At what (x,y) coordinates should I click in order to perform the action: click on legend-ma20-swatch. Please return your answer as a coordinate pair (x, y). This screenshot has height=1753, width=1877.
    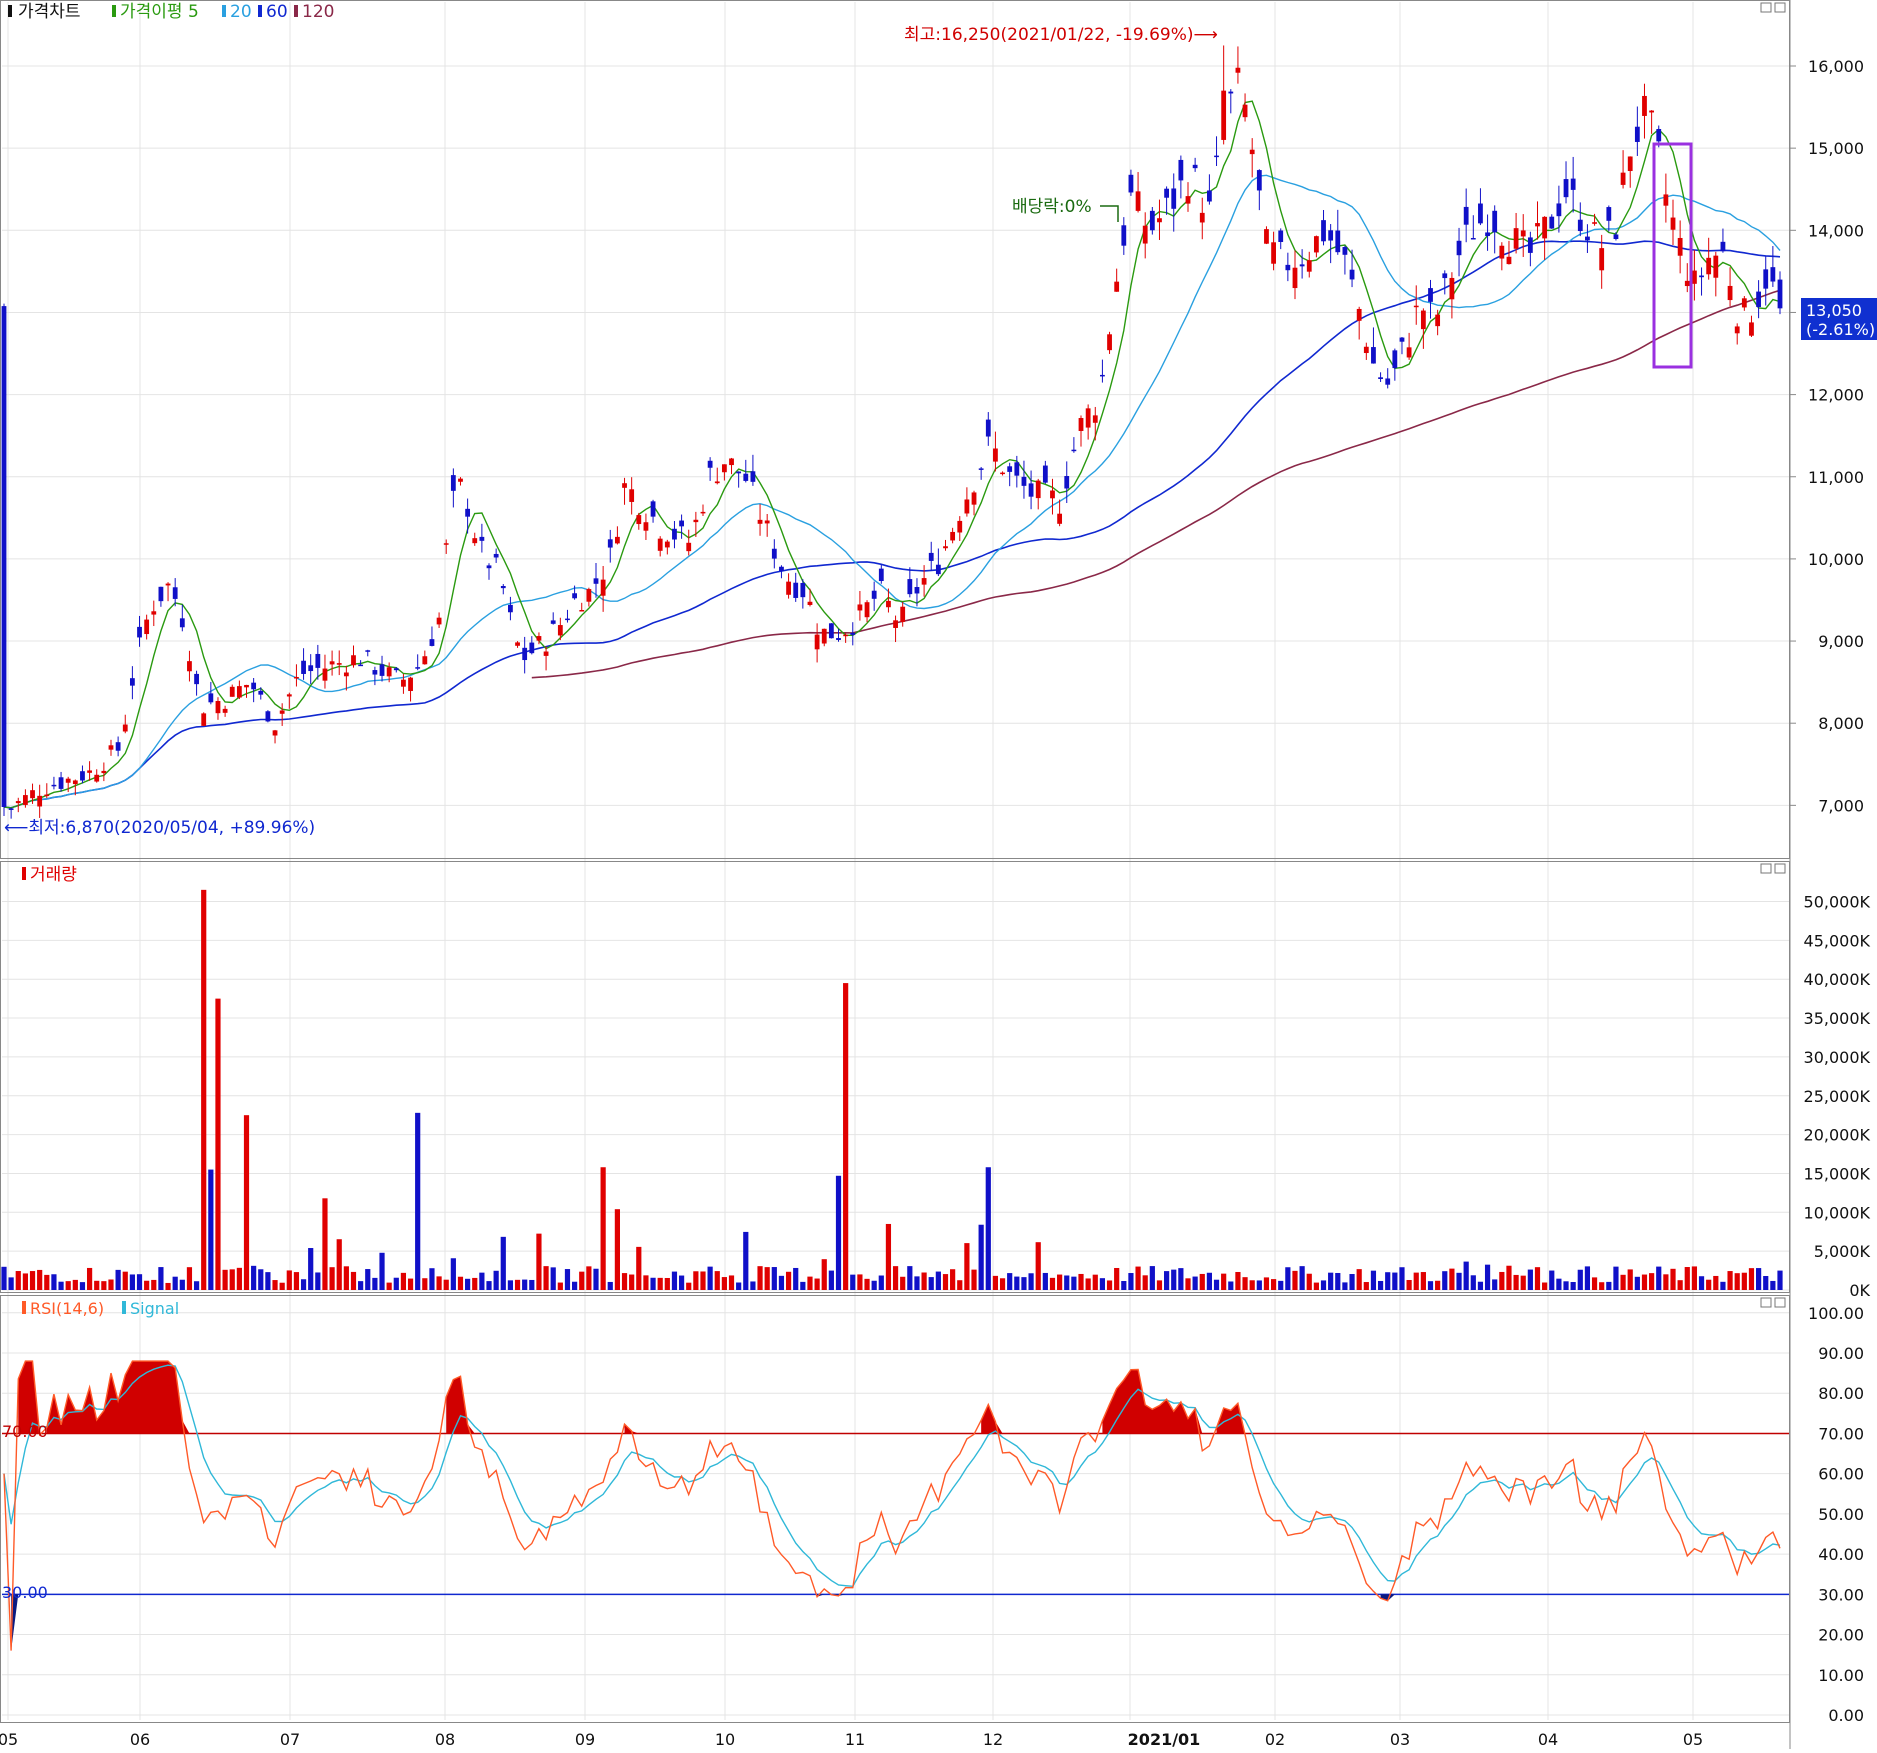
    Looking at the image, I should click on (224, 11).